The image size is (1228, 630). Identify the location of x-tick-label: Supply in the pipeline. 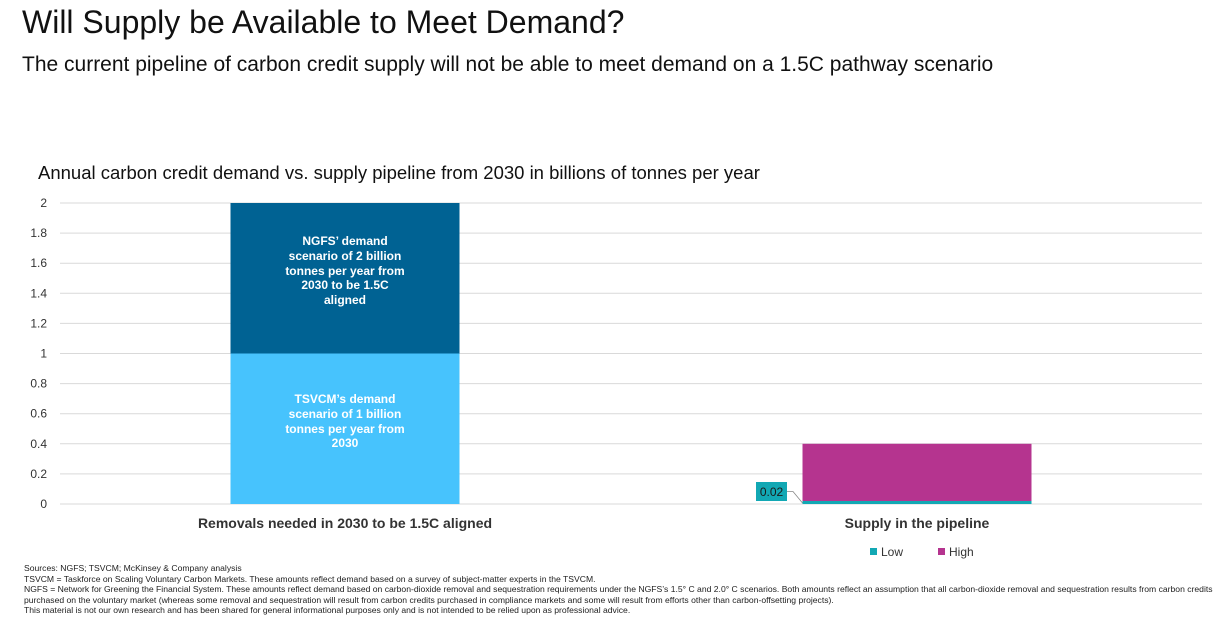
(917, 523).